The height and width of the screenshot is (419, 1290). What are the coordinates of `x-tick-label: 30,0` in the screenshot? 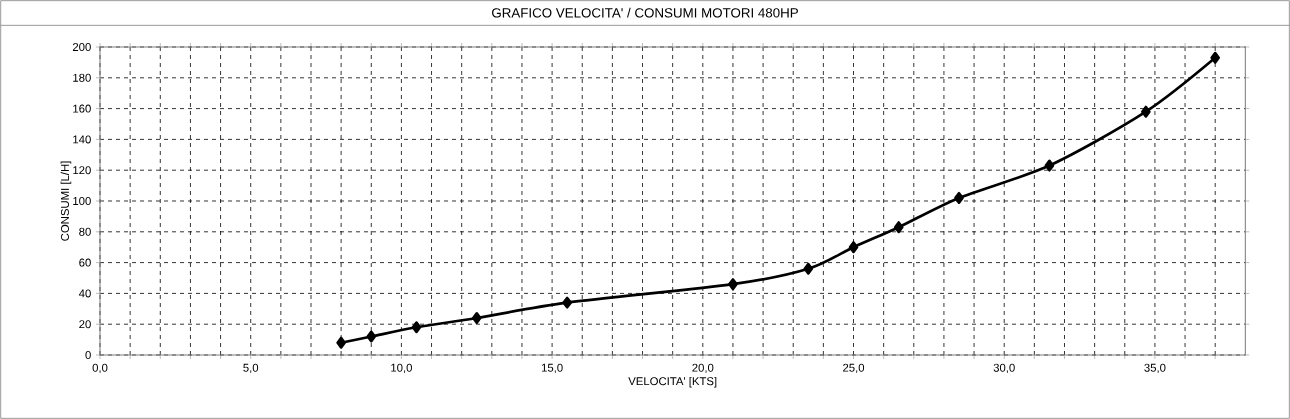 It's located at (1004, 368).